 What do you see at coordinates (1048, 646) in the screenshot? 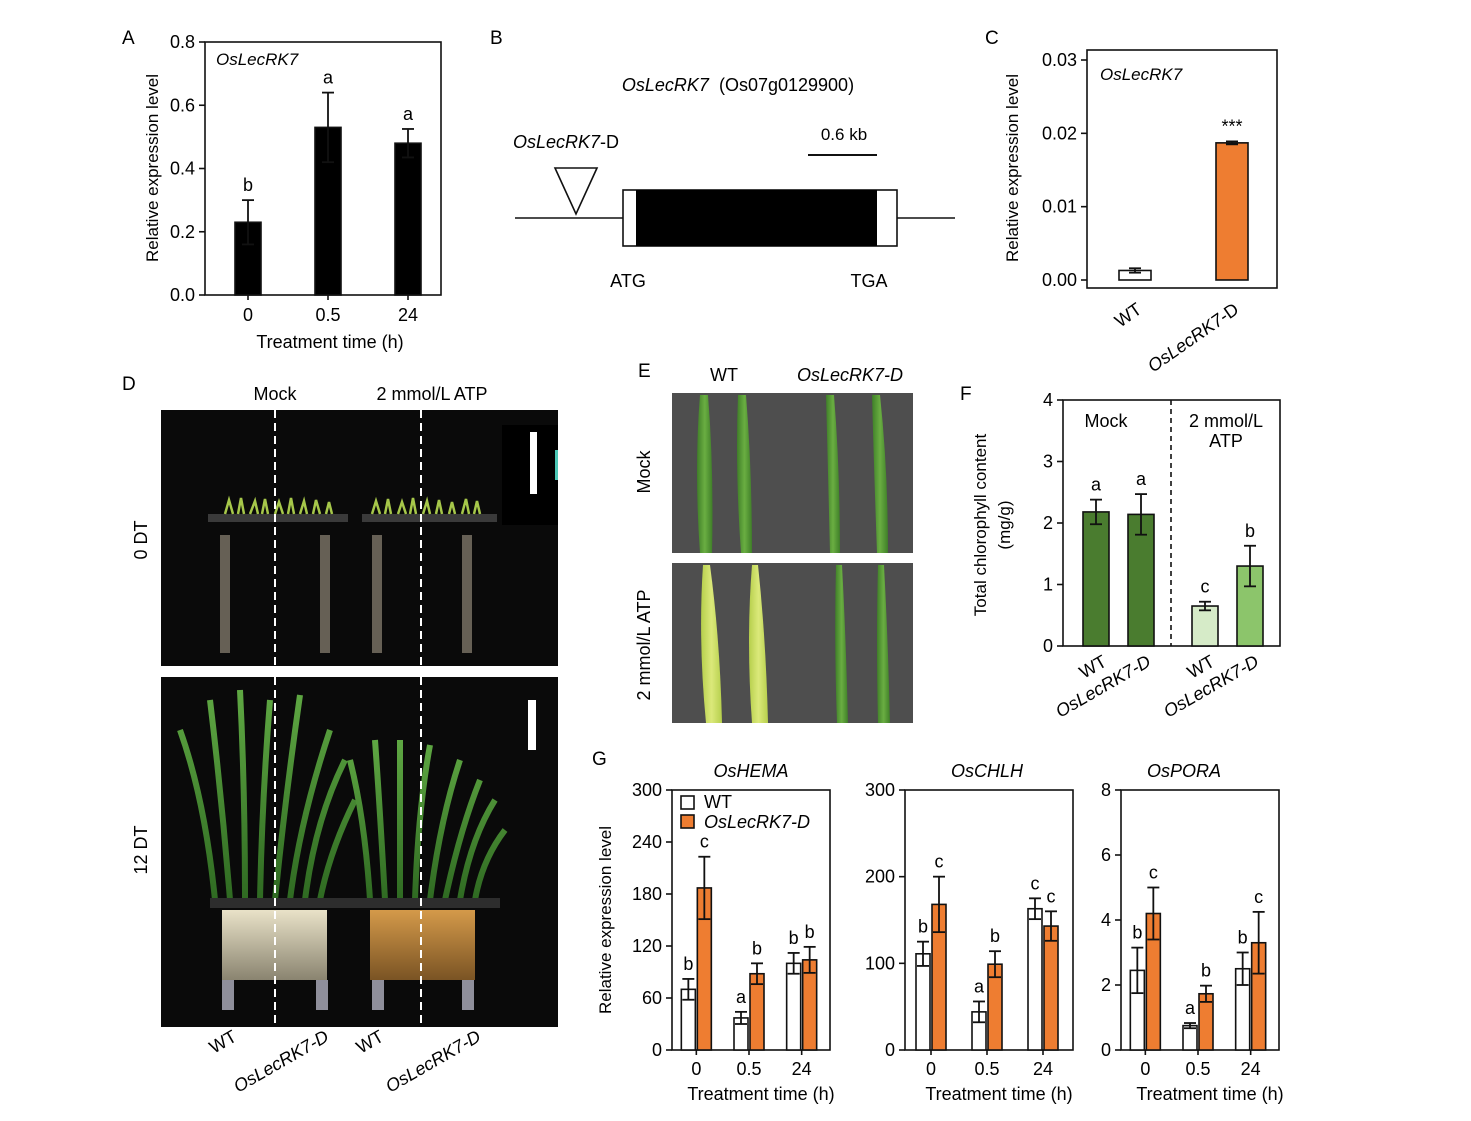
I see `panel-f-ytick-label-0: 0` at bounding box center [1048, 646].